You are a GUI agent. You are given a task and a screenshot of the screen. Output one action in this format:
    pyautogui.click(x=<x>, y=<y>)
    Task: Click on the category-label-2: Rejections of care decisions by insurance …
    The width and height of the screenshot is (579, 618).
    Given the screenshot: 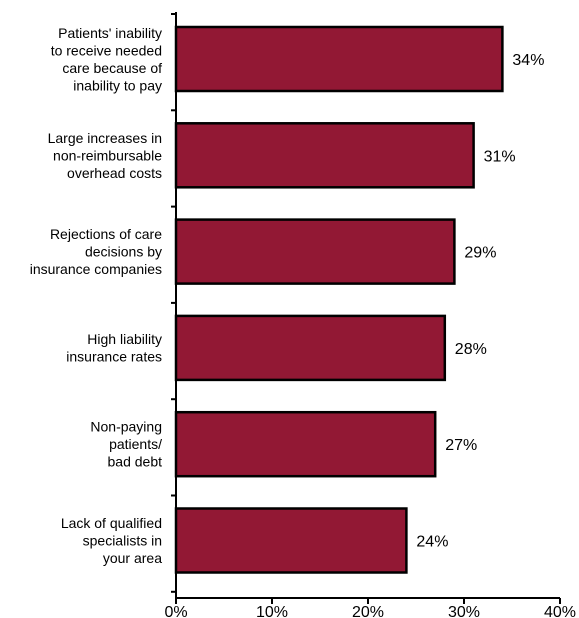 What is the action you would take?
    pyautogui.click(x=96, y=251)
    